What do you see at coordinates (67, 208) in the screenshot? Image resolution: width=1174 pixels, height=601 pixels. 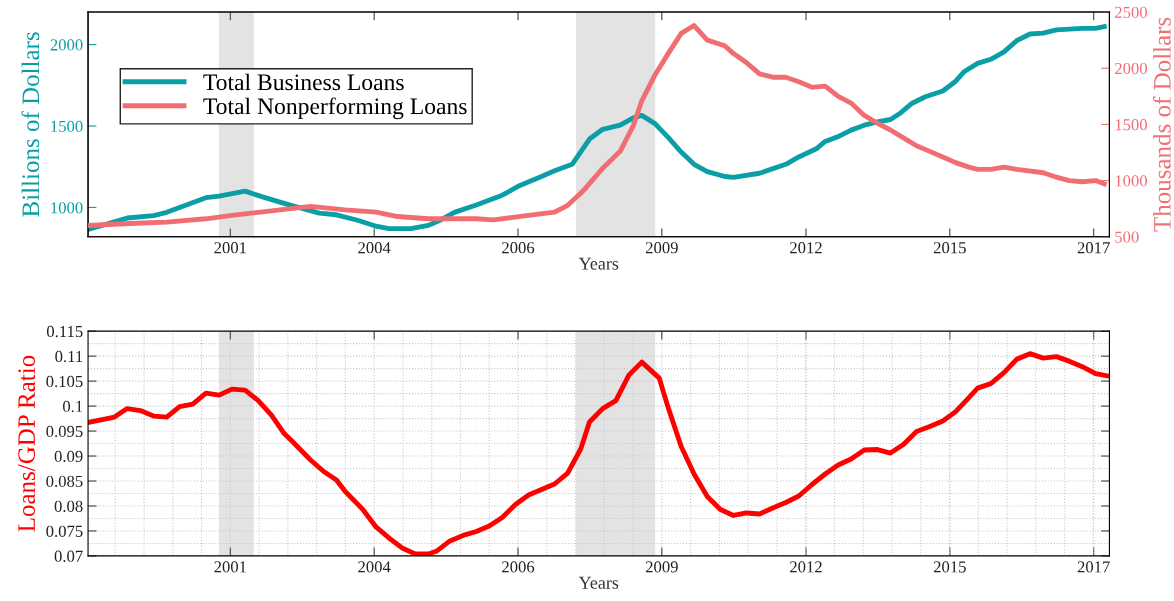 I see `y-tick-label: 1000` at bounding box center [67, 208].